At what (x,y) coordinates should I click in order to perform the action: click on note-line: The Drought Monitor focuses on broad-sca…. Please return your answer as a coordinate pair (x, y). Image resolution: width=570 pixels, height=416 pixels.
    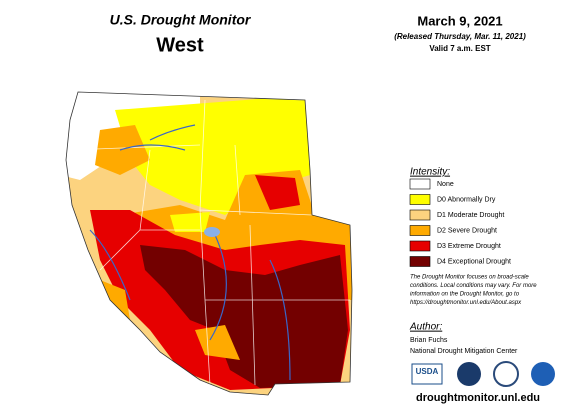
    Looking at the image, I should click on (469, 278).